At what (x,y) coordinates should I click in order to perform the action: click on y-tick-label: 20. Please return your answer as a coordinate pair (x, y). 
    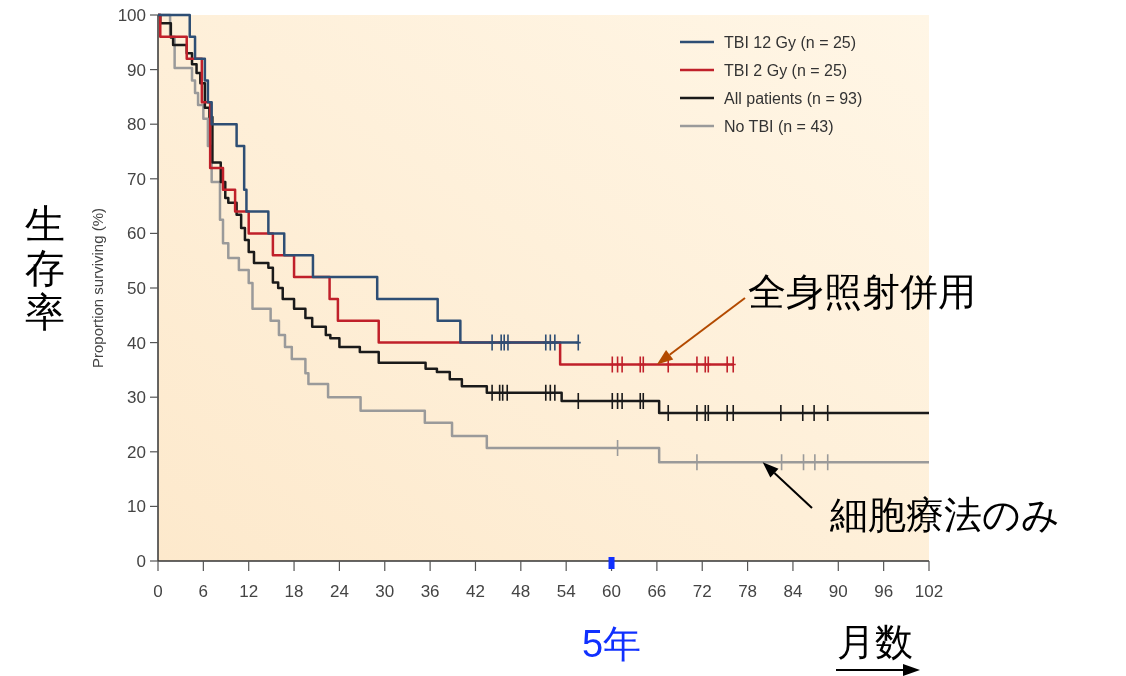
    Looking at the image, I should click on (136, 452).